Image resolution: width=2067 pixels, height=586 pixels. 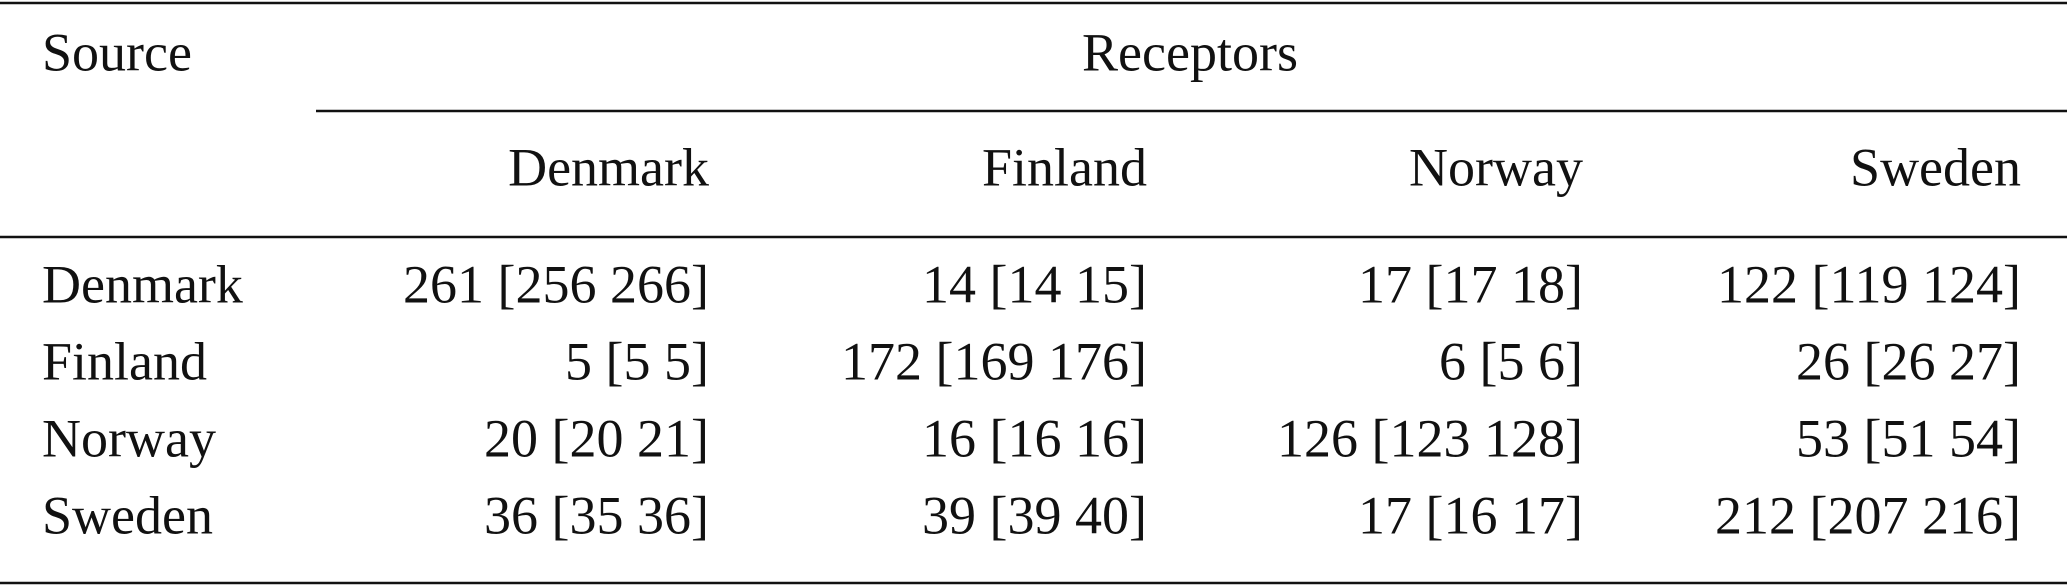 I want to click on cell: 26 [26 27], so click(x=1908, y=361).